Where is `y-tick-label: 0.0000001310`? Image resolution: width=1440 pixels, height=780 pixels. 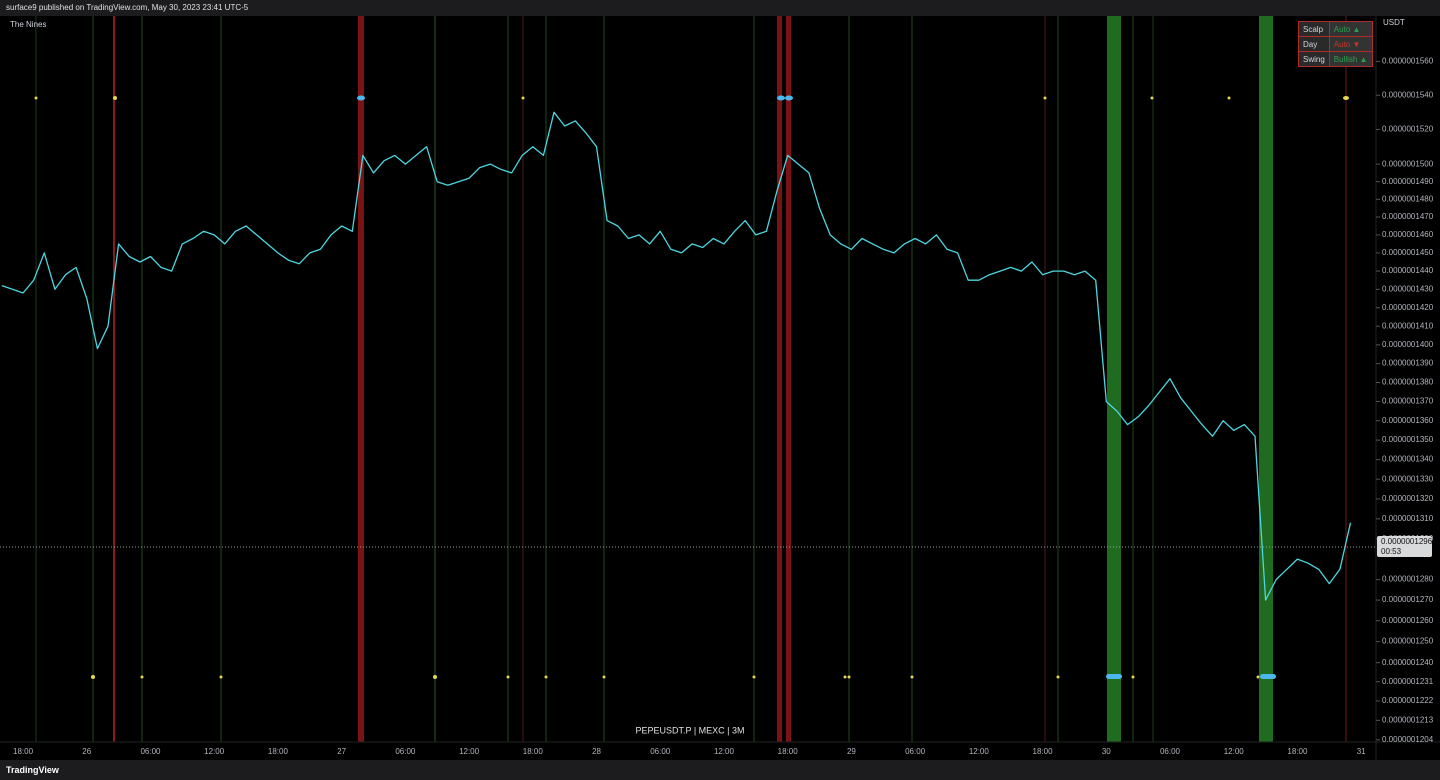 y-tick-label: 0.0000001310 is located at coordinates (1408, 518).